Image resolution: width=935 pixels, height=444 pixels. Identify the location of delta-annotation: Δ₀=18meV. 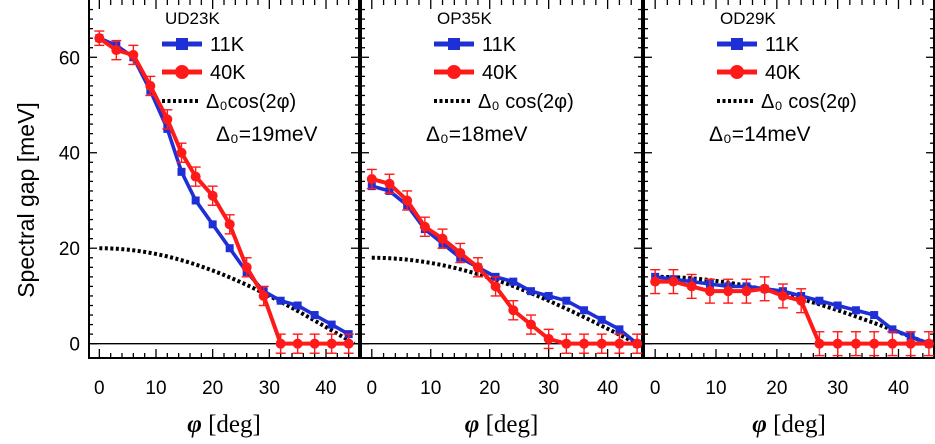
(477, 134).